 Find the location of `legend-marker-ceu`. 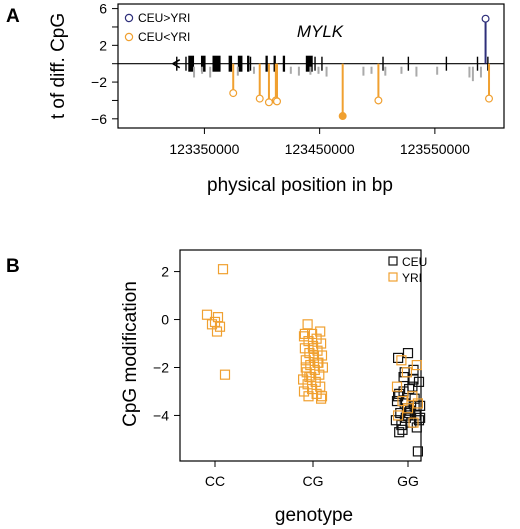

legend-marker-ceu is located at coordinates (393, 261).